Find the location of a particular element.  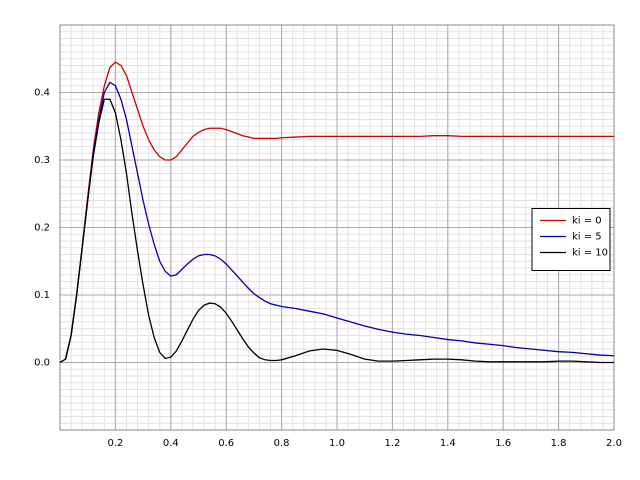

legend-label: ki = 5 is located at coordinates (587, 237).